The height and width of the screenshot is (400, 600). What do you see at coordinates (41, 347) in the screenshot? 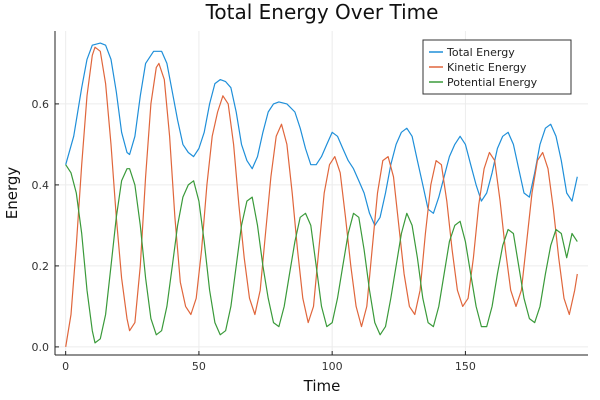
I see `y-tick-label: 0.0` at bounding box center [41, 347].